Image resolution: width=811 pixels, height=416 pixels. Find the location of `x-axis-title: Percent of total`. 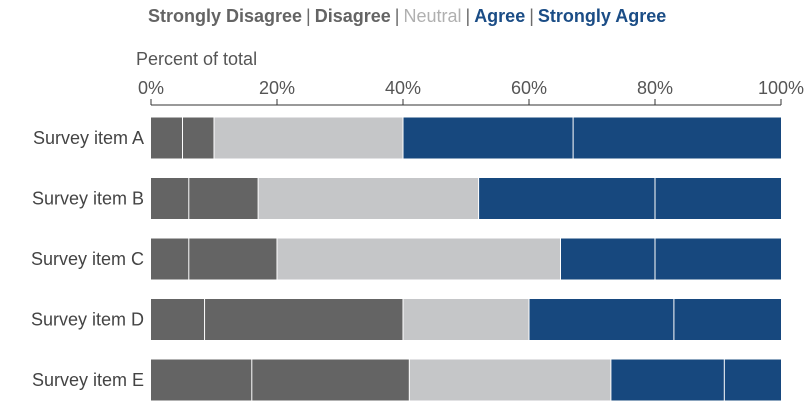

x-axis-title: Percent of total is located at coordinates (197, 59).